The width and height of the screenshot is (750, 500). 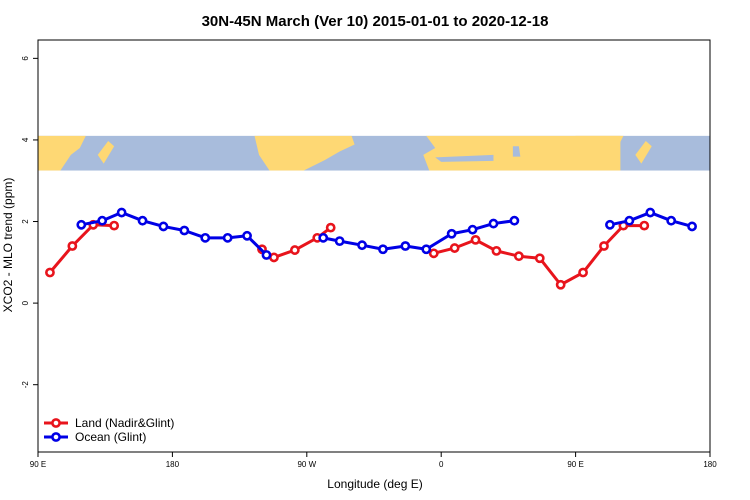 I want to click on legend: Land (Nadir&Glint)Ocean (Glint), so click(x=109, y=430).